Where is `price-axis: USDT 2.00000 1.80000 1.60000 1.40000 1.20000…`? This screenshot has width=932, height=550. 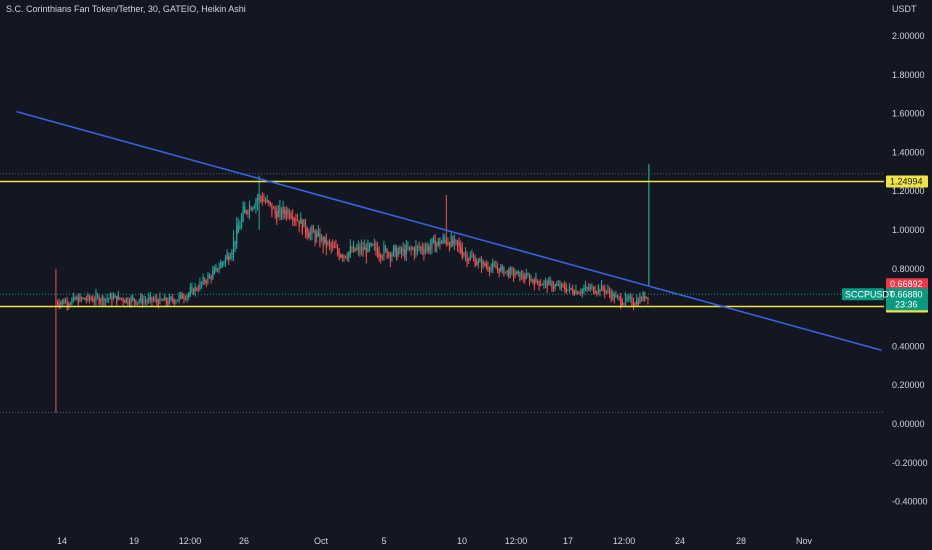 price-axis: USDT 2.00000 1.80000 1.60000 1.40000 1.20000… is located at coordinates (910, 255).